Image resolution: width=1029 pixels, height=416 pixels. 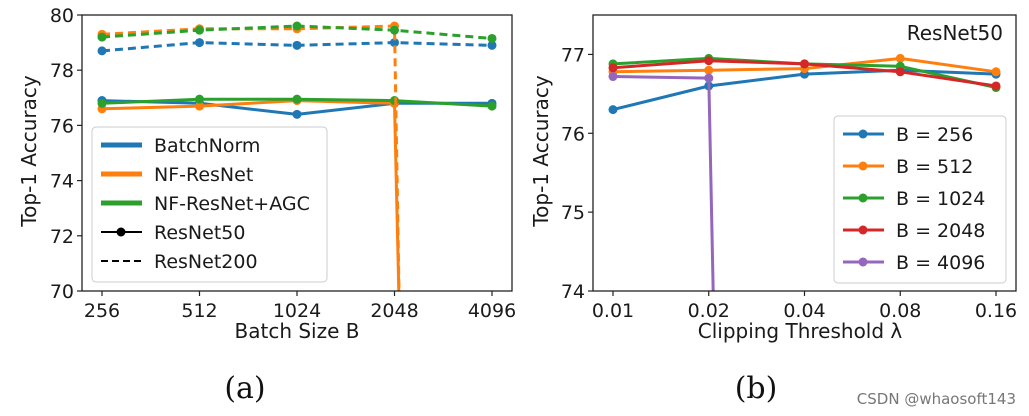 What do you see at coordinates (934, 135) in the screenshot?
I see `panel-b-legend-label-0: B = 256` at bounding box center [934, 135].